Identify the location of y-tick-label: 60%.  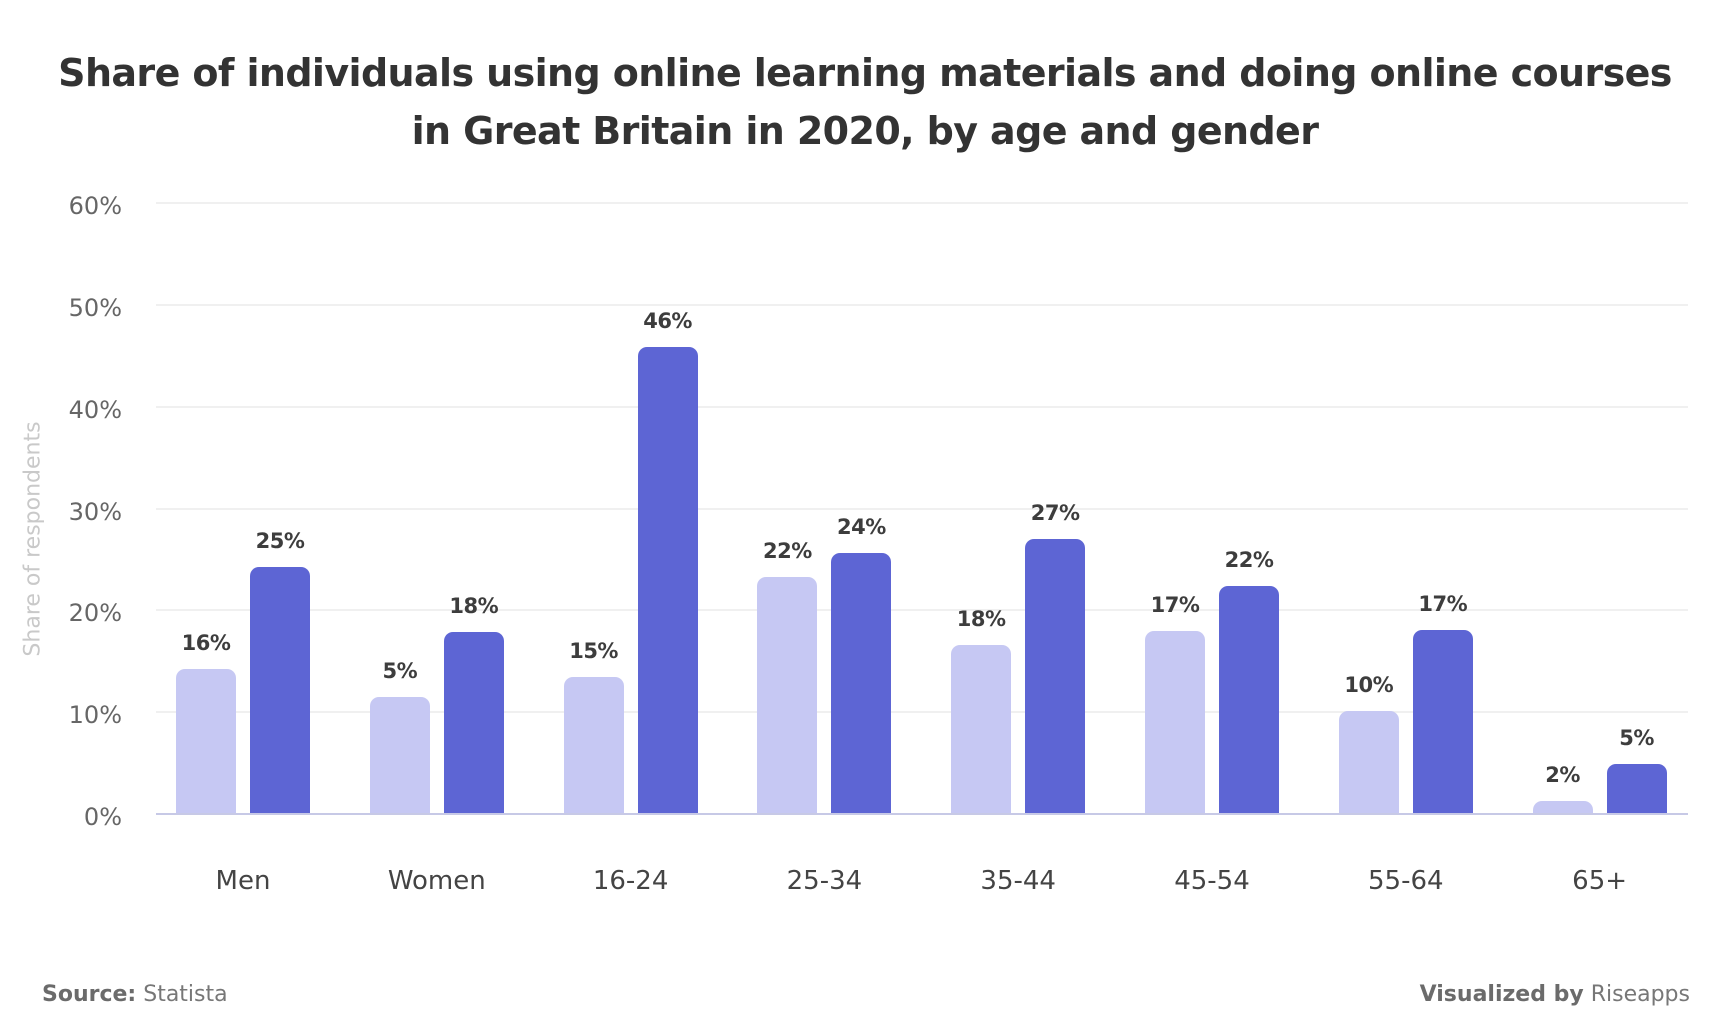
(95, 206).